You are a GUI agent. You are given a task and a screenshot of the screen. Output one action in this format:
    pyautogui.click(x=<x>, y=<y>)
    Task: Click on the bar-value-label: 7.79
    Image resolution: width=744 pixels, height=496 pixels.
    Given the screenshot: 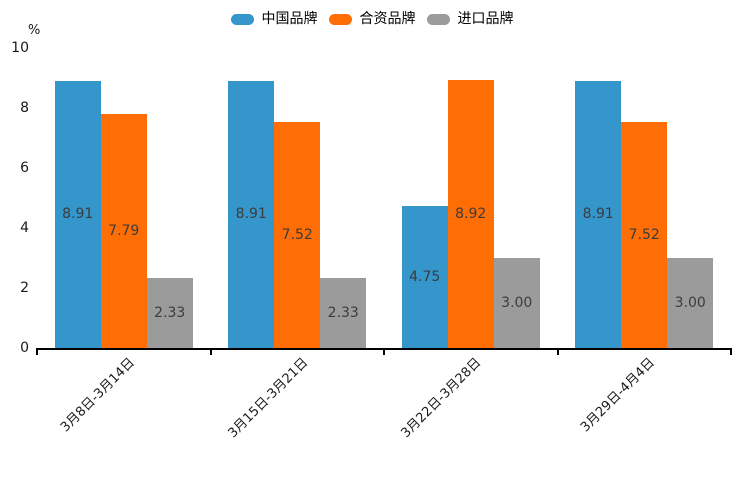 What is the action you would take?
    pyautogui.click(x=124, y=231)
    